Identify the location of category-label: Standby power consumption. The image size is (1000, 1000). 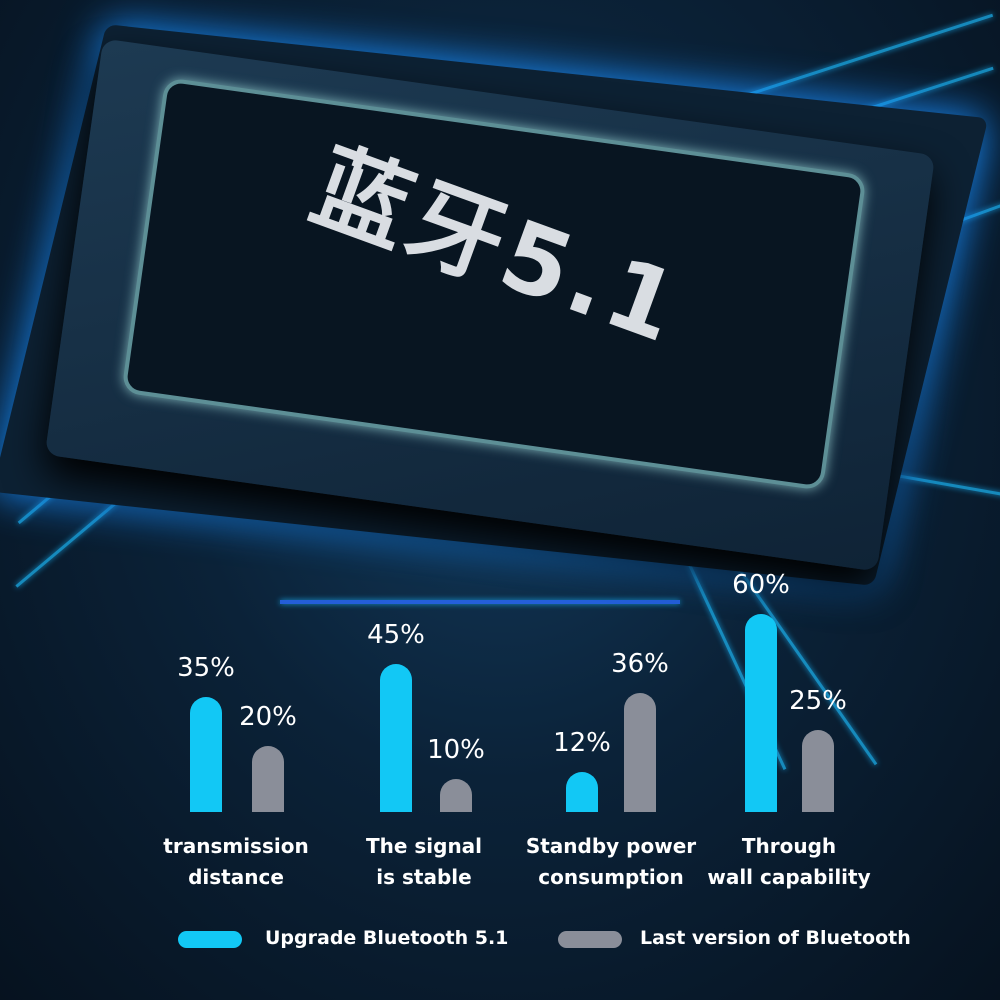
(611, 862).